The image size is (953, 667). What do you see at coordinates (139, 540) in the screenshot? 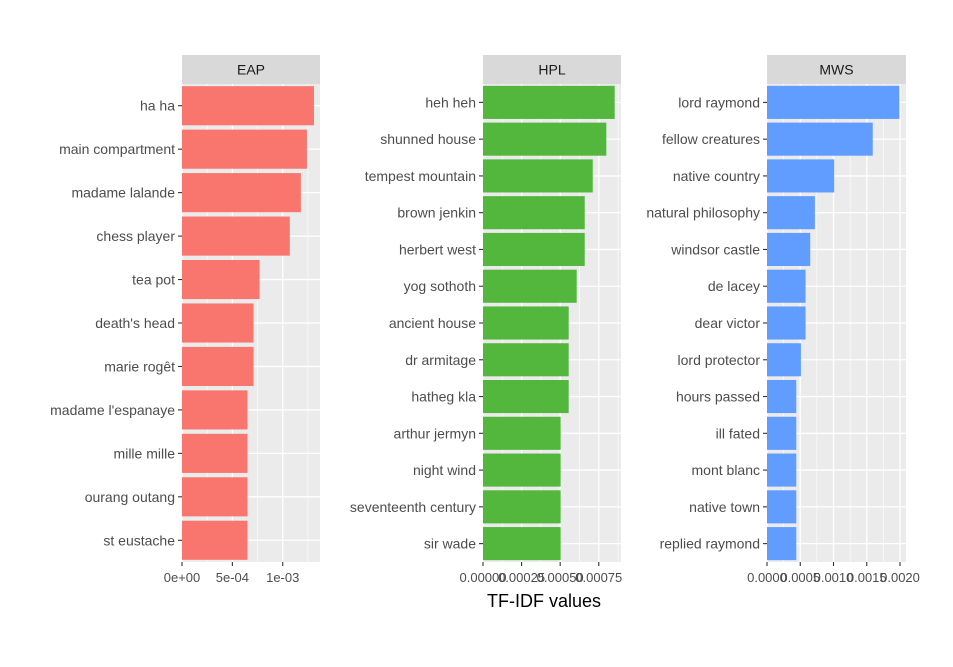
I see `y-tick-label: st eustache` at bounding box center [139, 540].